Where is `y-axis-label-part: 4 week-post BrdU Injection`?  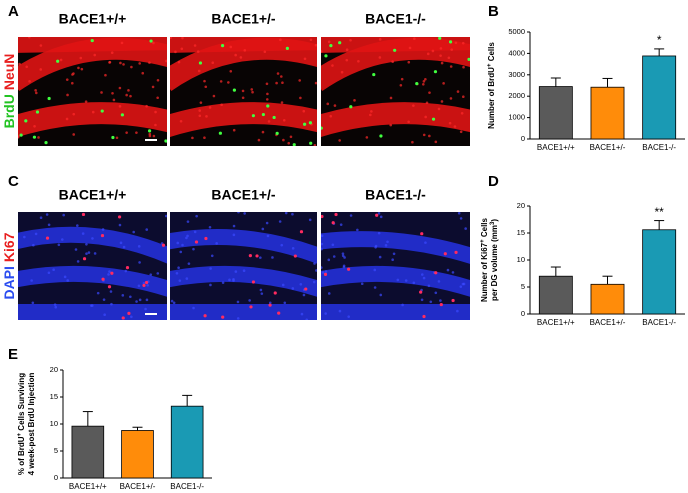
y-axis-label-part: 4 week-post BrdU Injection is located at coordinates (31, 424).